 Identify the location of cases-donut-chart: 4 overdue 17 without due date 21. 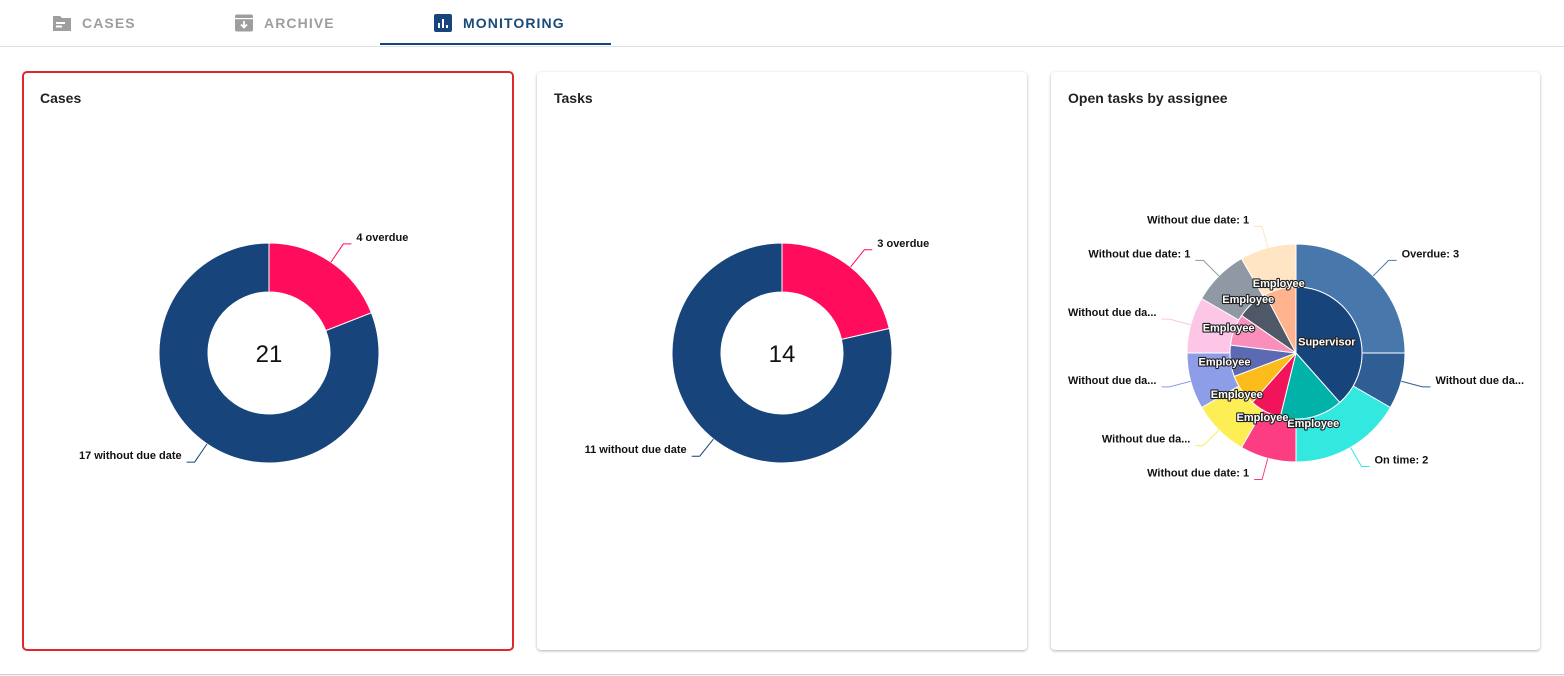
(243, 348).